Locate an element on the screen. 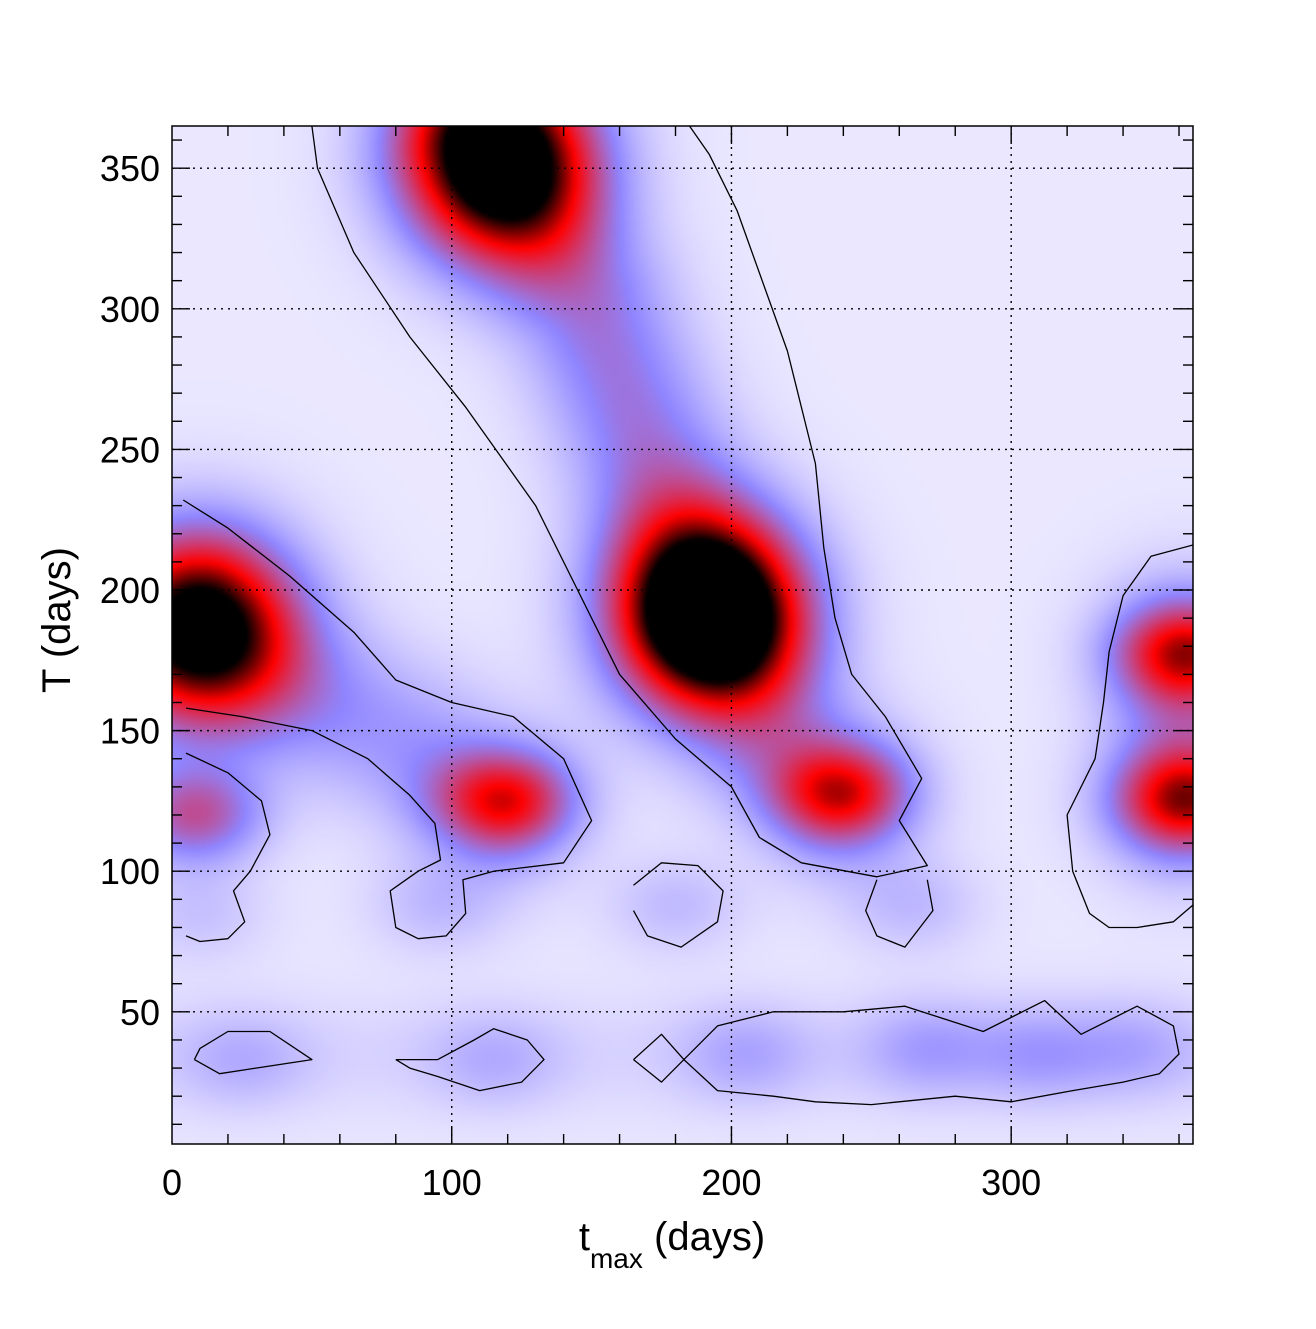 The width and height of the screenshot is (1316, 1329). y-axis-label: T (days) is located at coordinates (57, 620).